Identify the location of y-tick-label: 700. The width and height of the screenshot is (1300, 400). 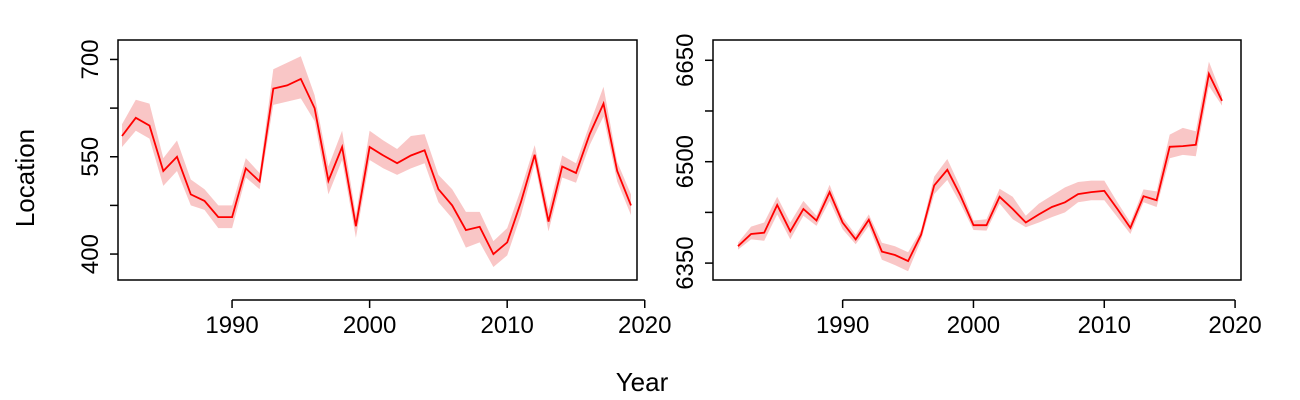
(90, 59).